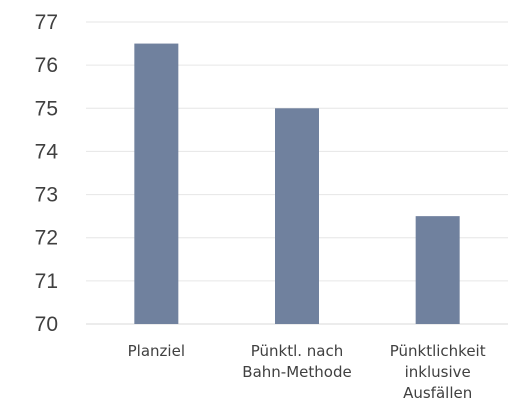  I want to click on x-tick-label: Pünktl. nach Bahn-Methode, so click(296, 361).